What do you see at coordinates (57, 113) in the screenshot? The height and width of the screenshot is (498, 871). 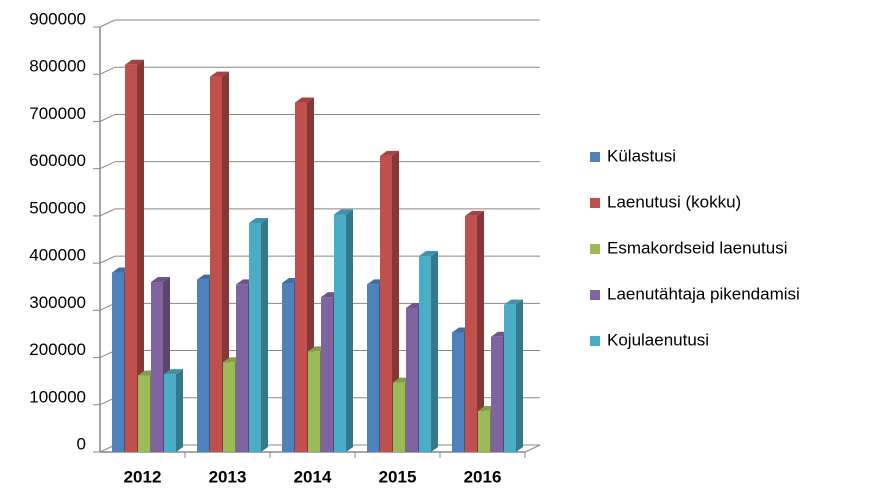 I see `y-tick-label: 700000` at bounding box center [57, 113].